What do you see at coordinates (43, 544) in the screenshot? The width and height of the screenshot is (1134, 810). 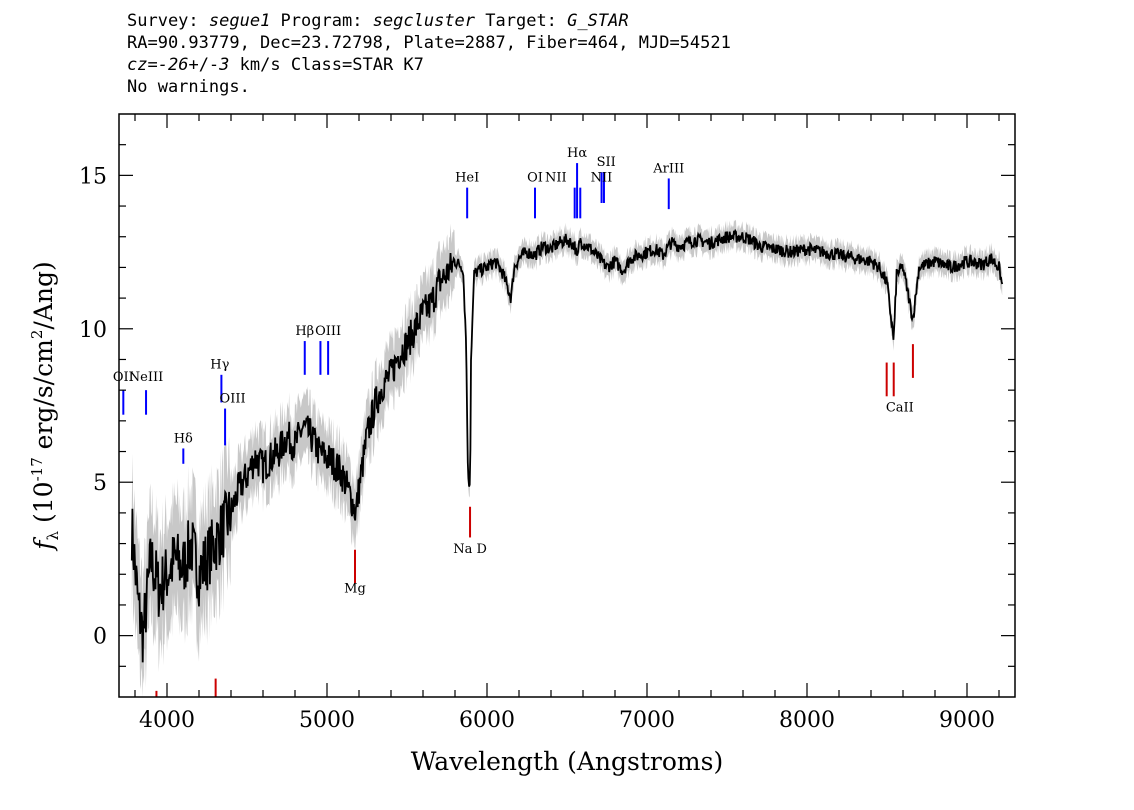 I see `ylabel-f: f` at bounding box center [43, 544].